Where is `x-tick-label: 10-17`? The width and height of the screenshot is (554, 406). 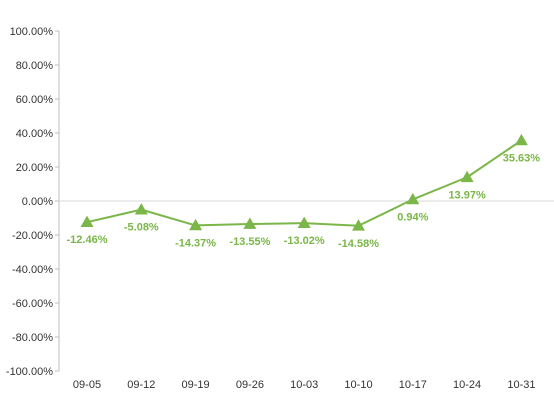
x-tick-label: 10-17 is located at coordinates (413, 385).